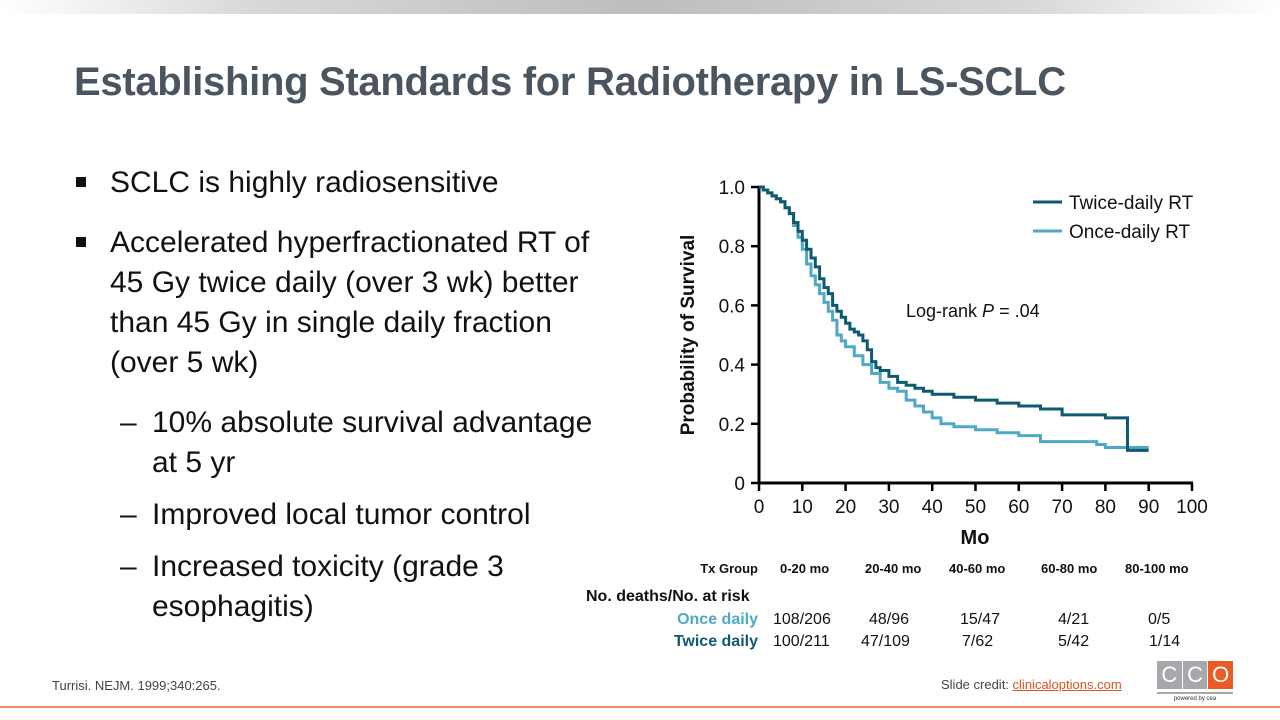  Describe the element at coordinates (977, 684) in the screenshot. I see `credit-label: Slide credit:` at that location.